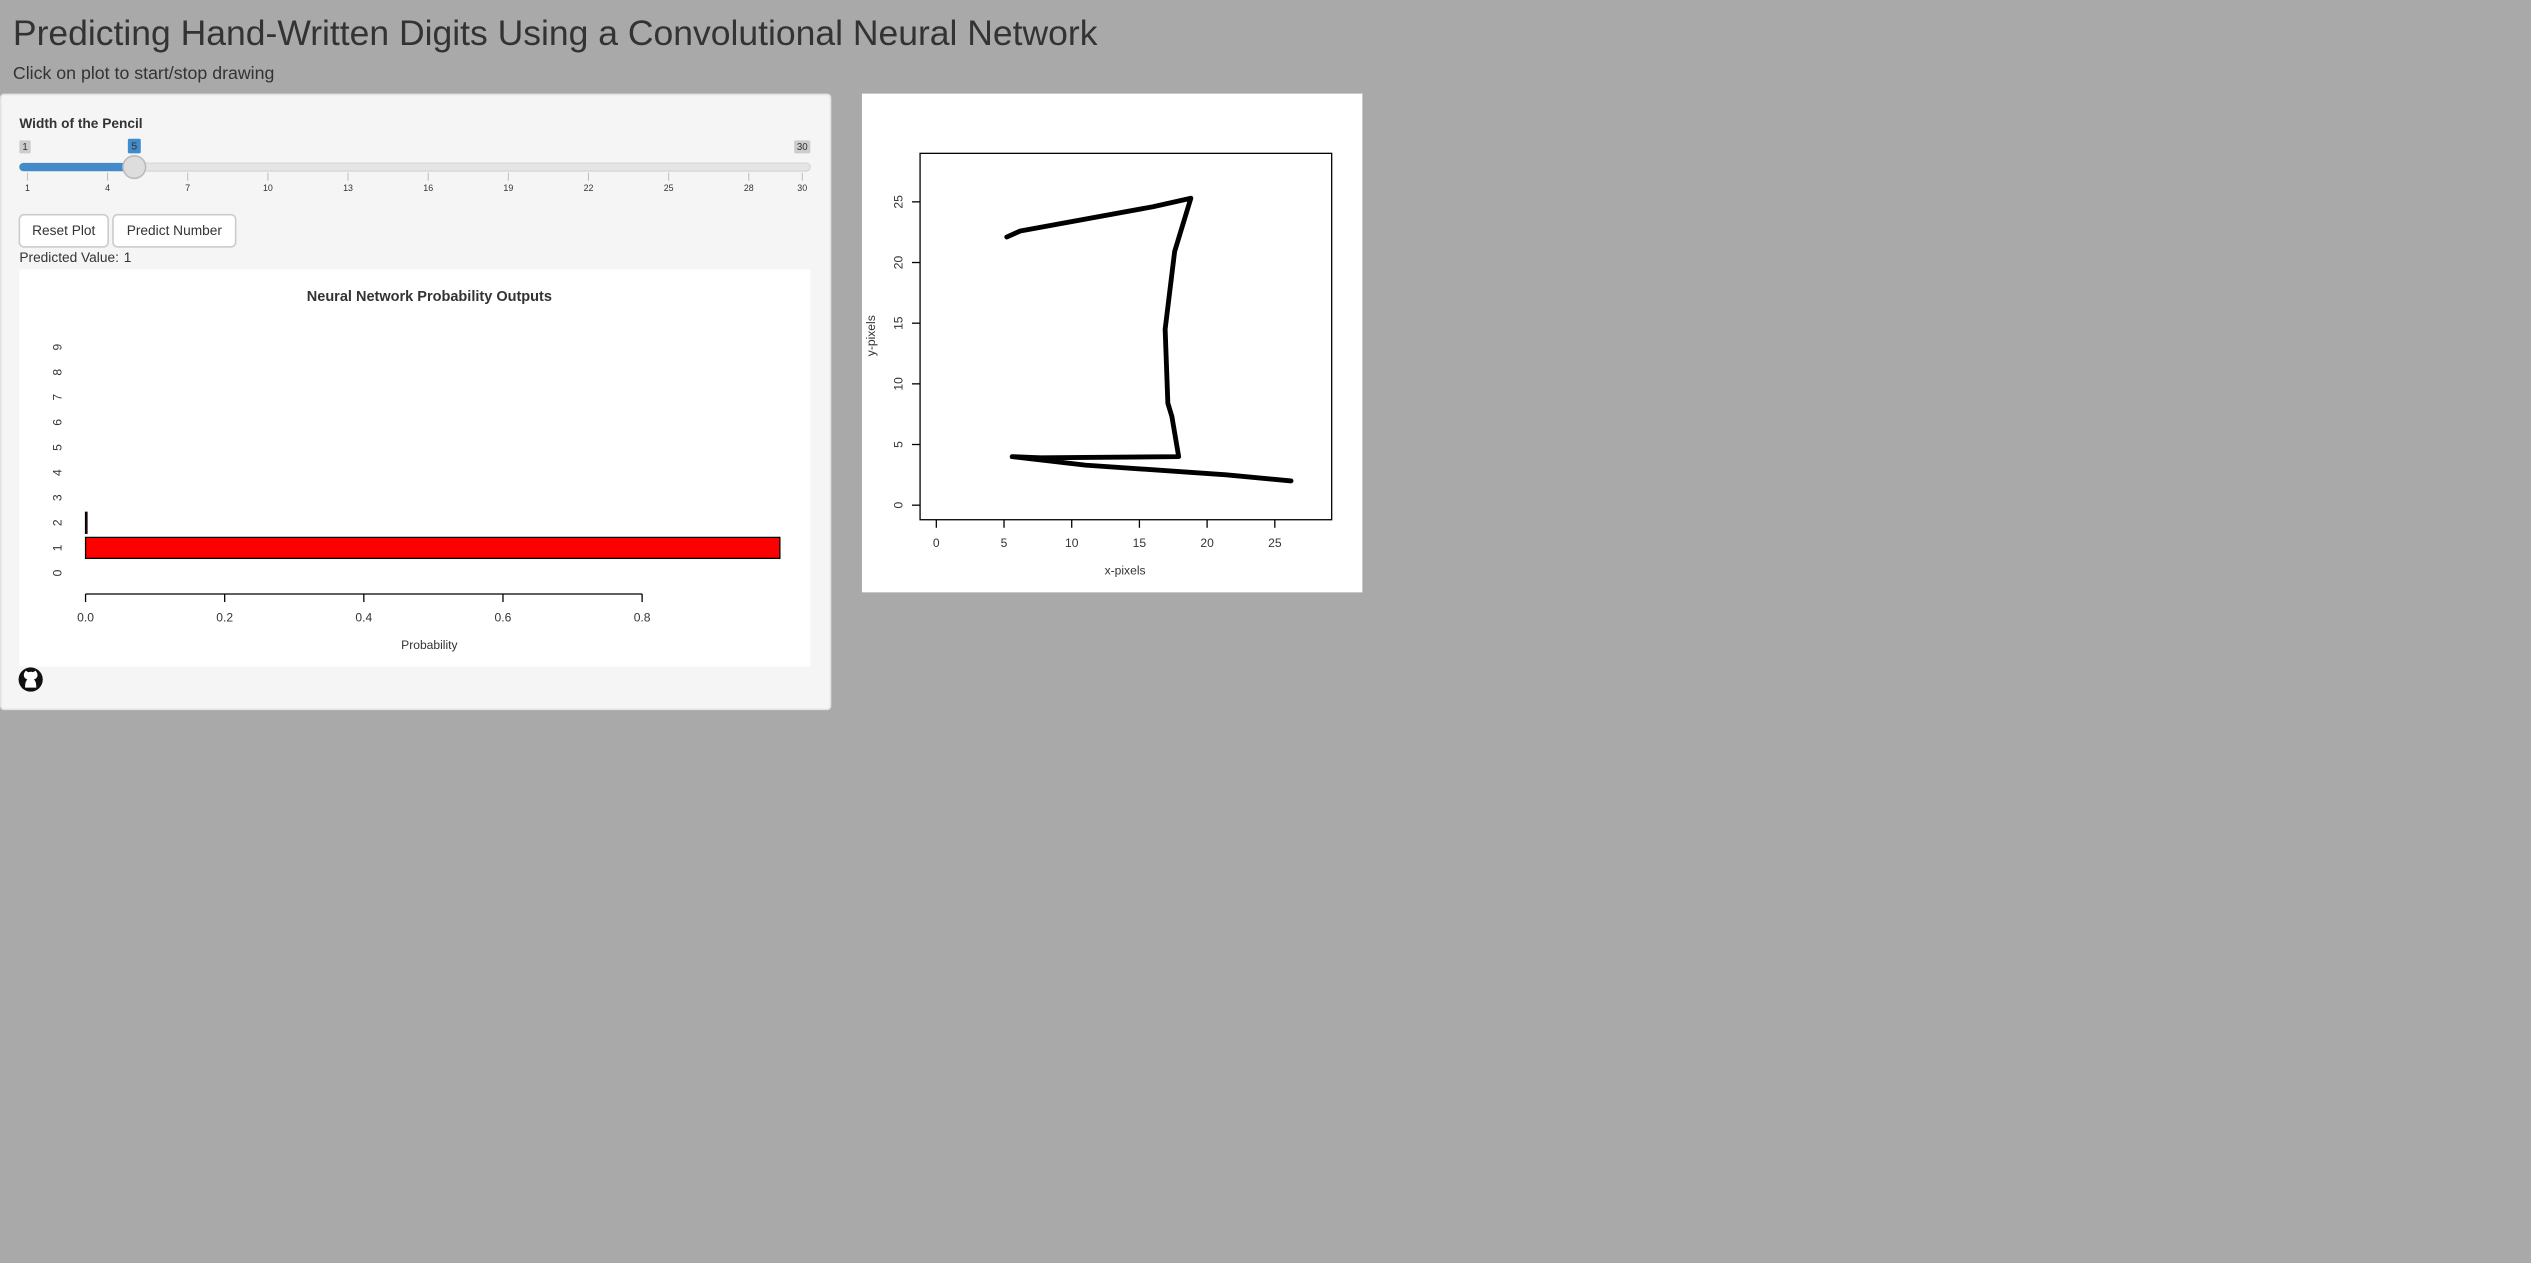 This screenshot has height=1263, width=2531. I want to click on slider-min-badge, so click(25, 147).